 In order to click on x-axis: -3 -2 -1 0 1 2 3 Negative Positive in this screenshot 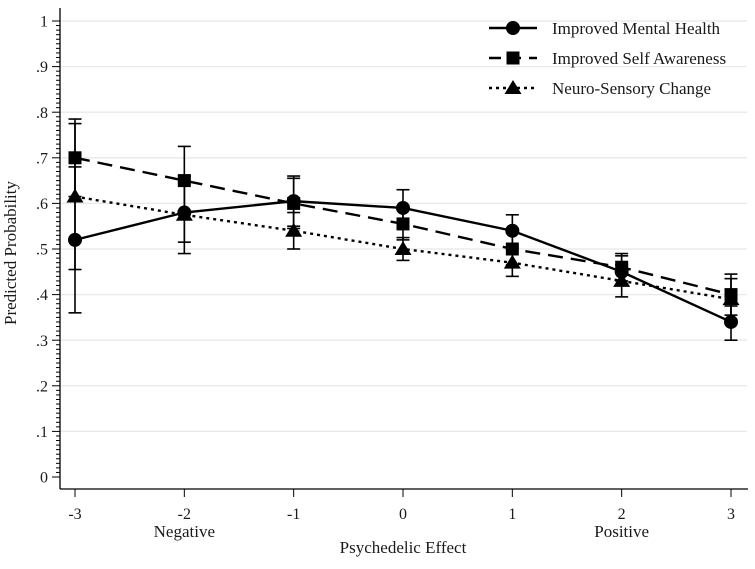, I will do `click(404, 514)`.